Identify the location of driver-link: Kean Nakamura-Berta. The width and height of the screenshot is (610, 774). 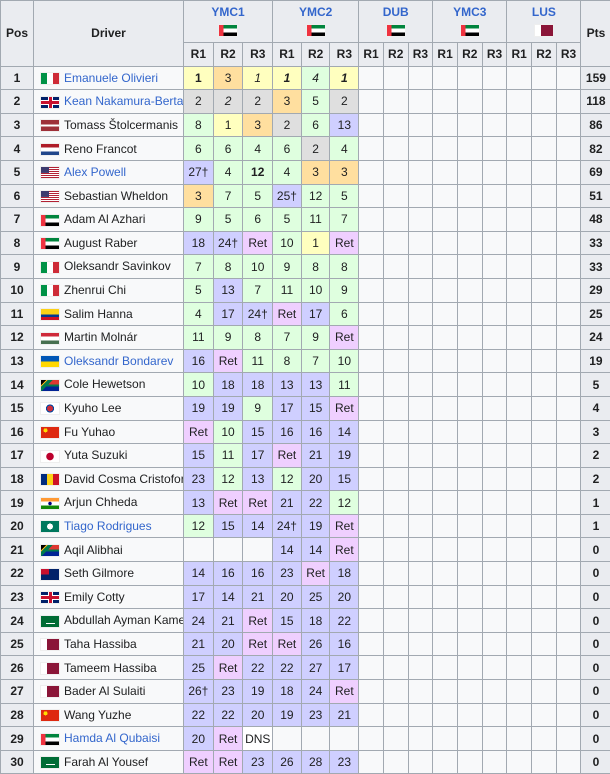
(124, 101).